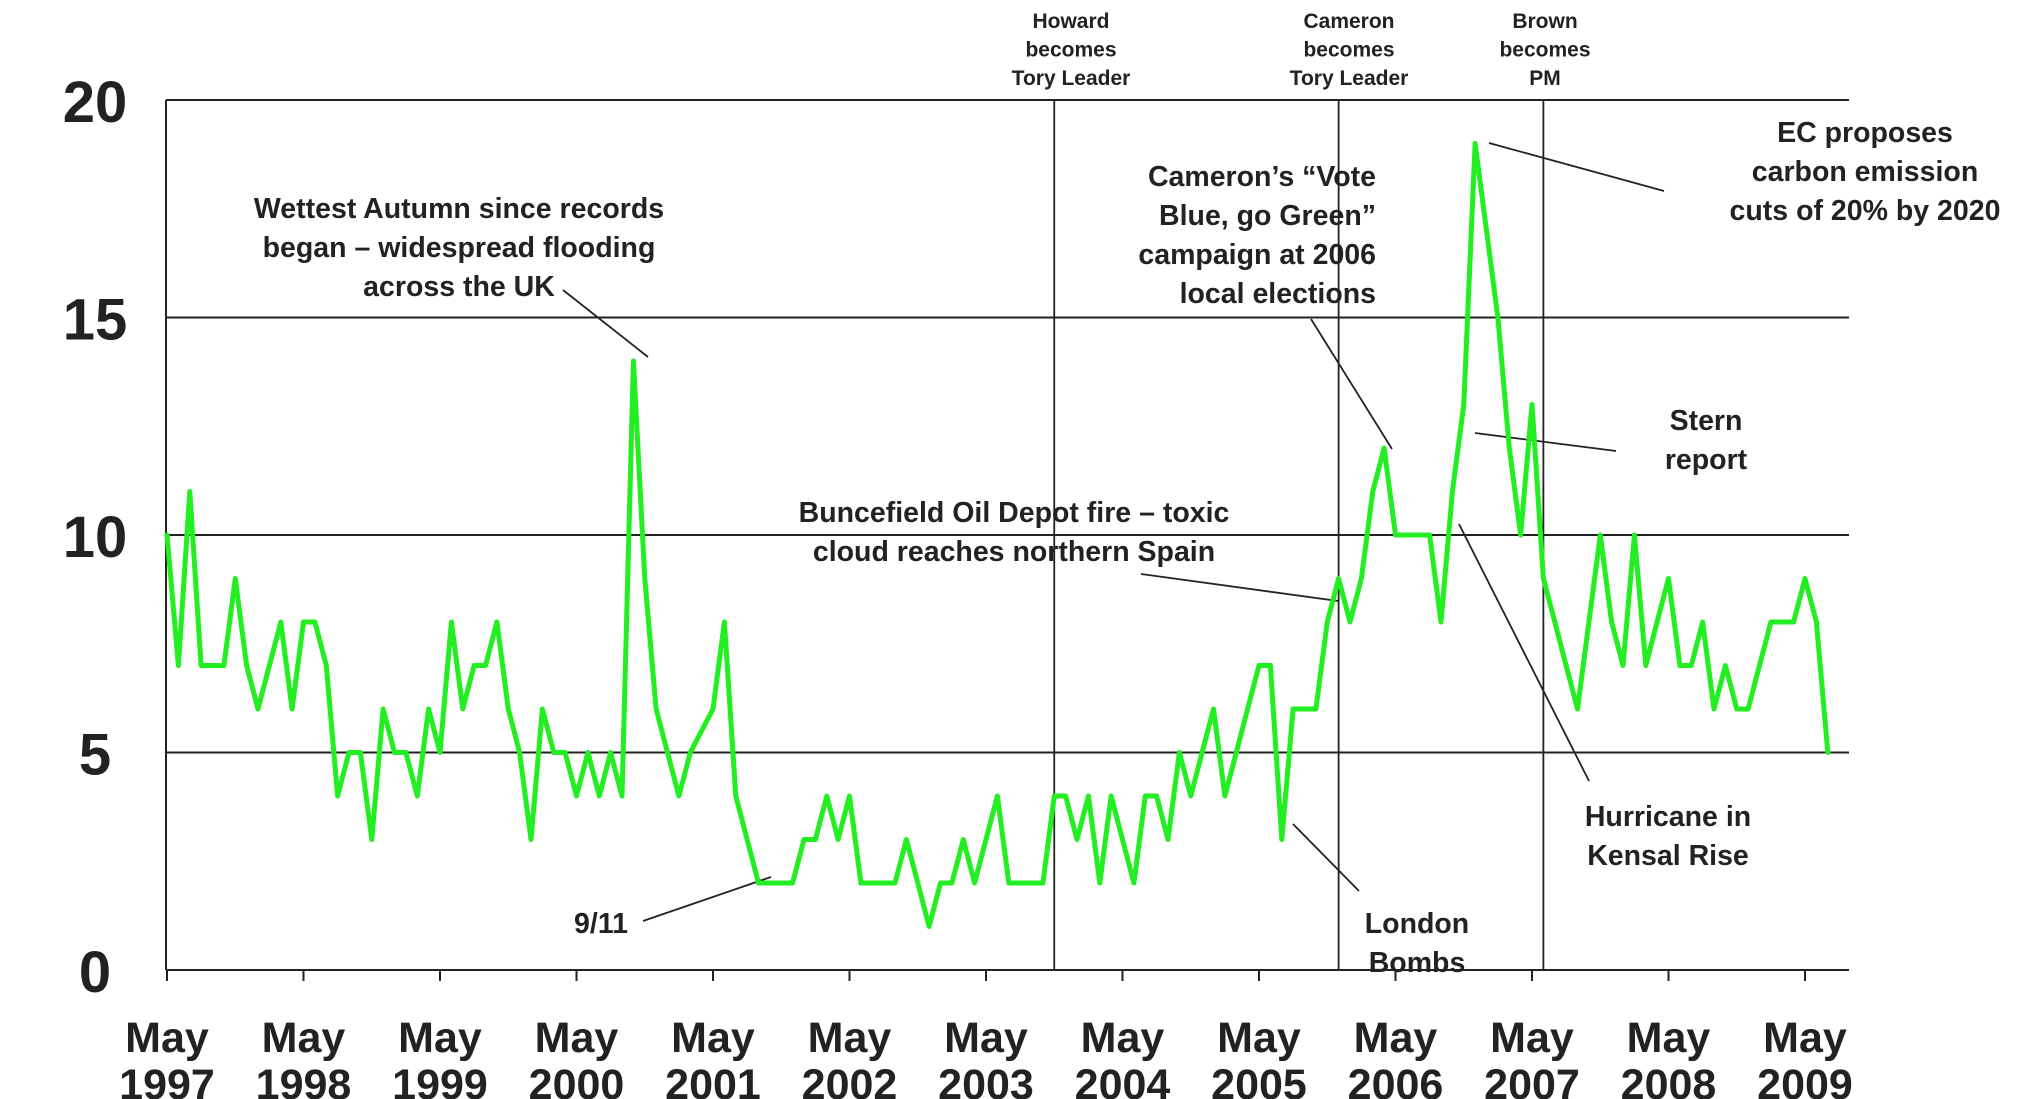 Image resolution: width=2029 pixels, height=1099 pixels. I want to click on x-tick-label: 1998, so click(304, 1080).